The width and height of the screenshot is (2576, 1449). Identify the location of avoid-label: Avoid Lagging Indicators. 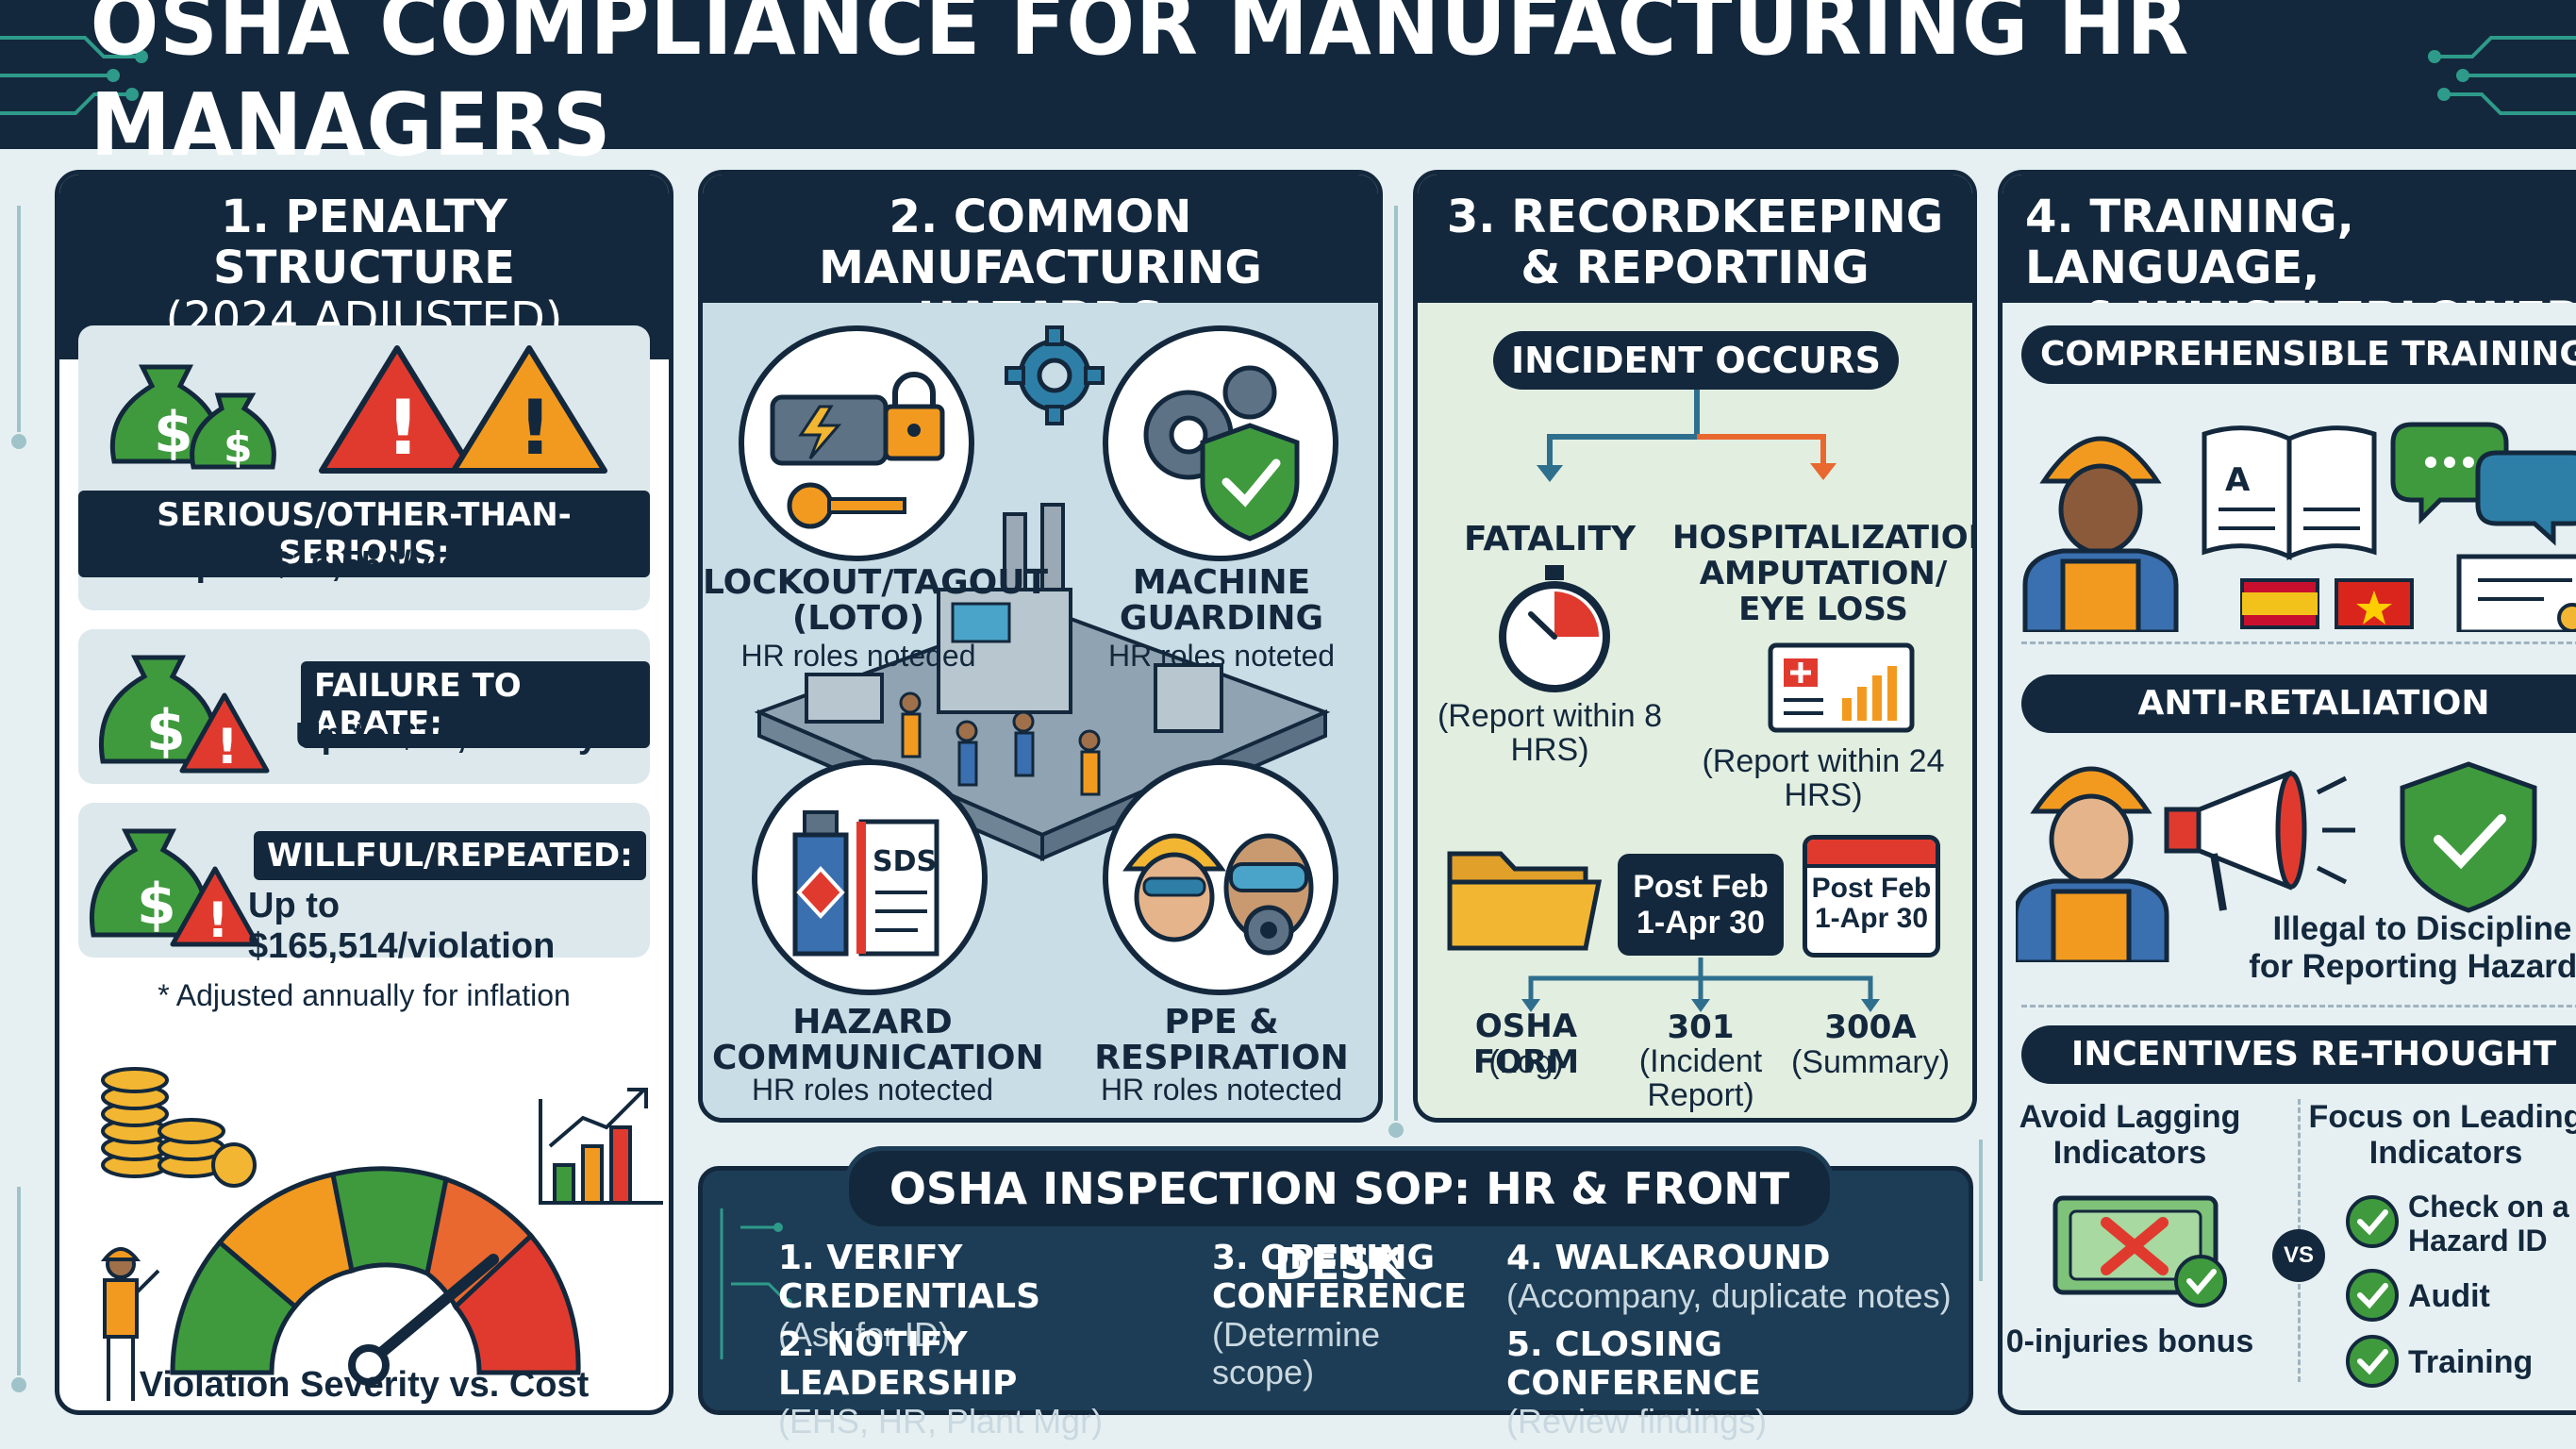
(2130, 1135).